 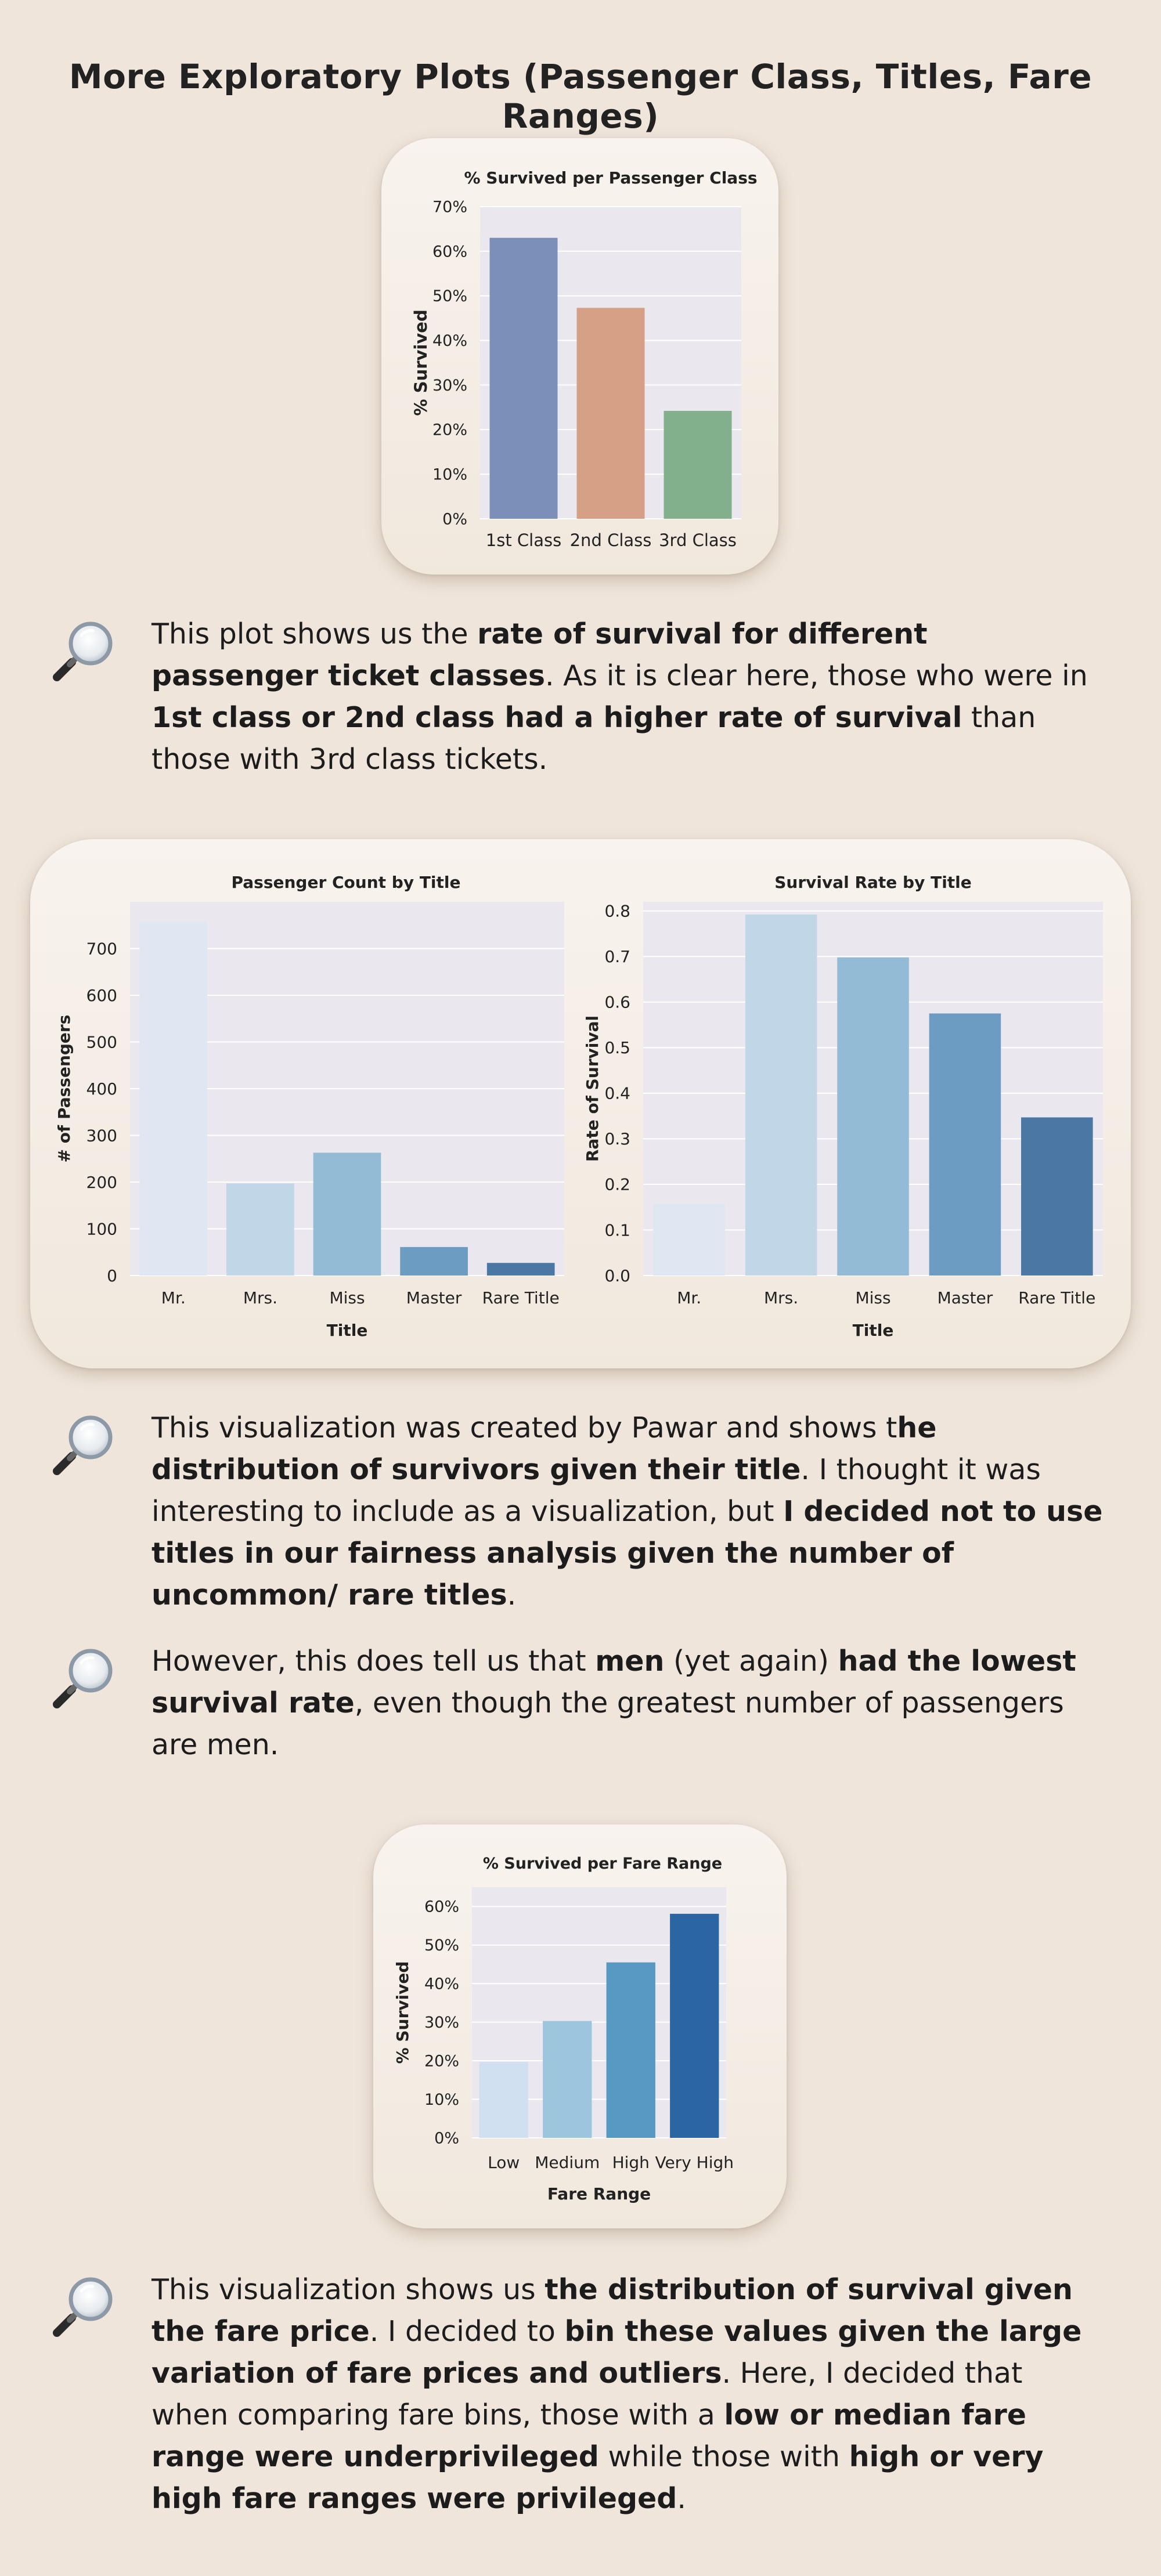 What do you see at coordinates (101, 1089) in the screenshot?
I see `y-tick-label: 400` at bounding box center [101, 1089].